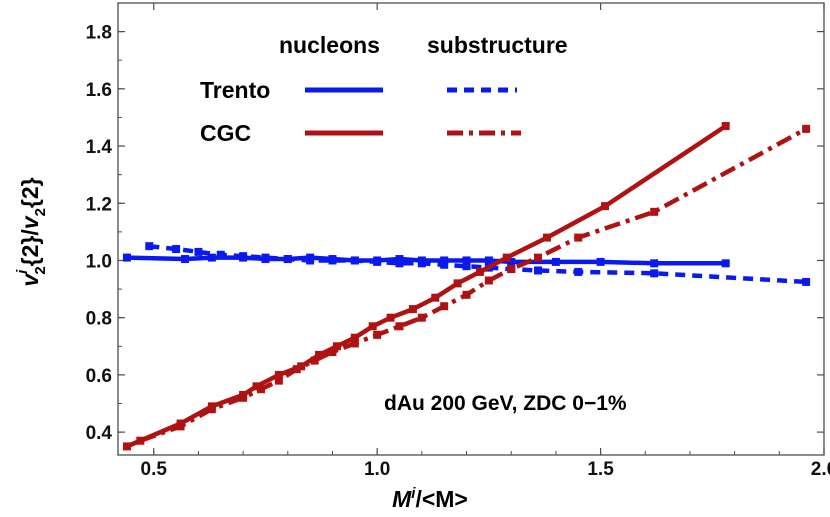  Describe the element at coordinates (384, 89) in the screenshot. I see `legend: nucleons substructure Trento CGC` at that location.